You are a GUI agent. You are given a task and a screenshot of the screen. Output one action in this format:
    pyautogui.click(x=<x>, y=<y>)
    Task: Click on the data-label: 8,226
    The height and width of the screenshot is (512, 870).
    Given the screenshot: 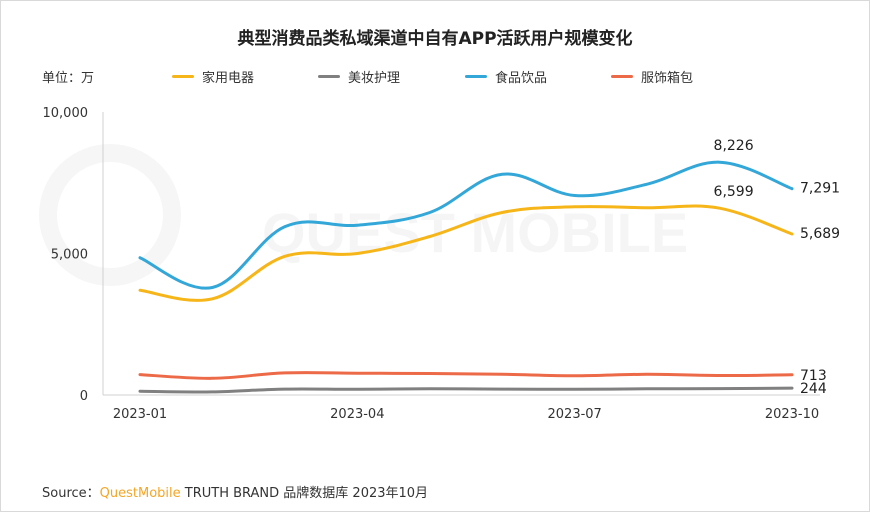 What is the action you would take?
    pyautogui.click(x=734, y=146)
    